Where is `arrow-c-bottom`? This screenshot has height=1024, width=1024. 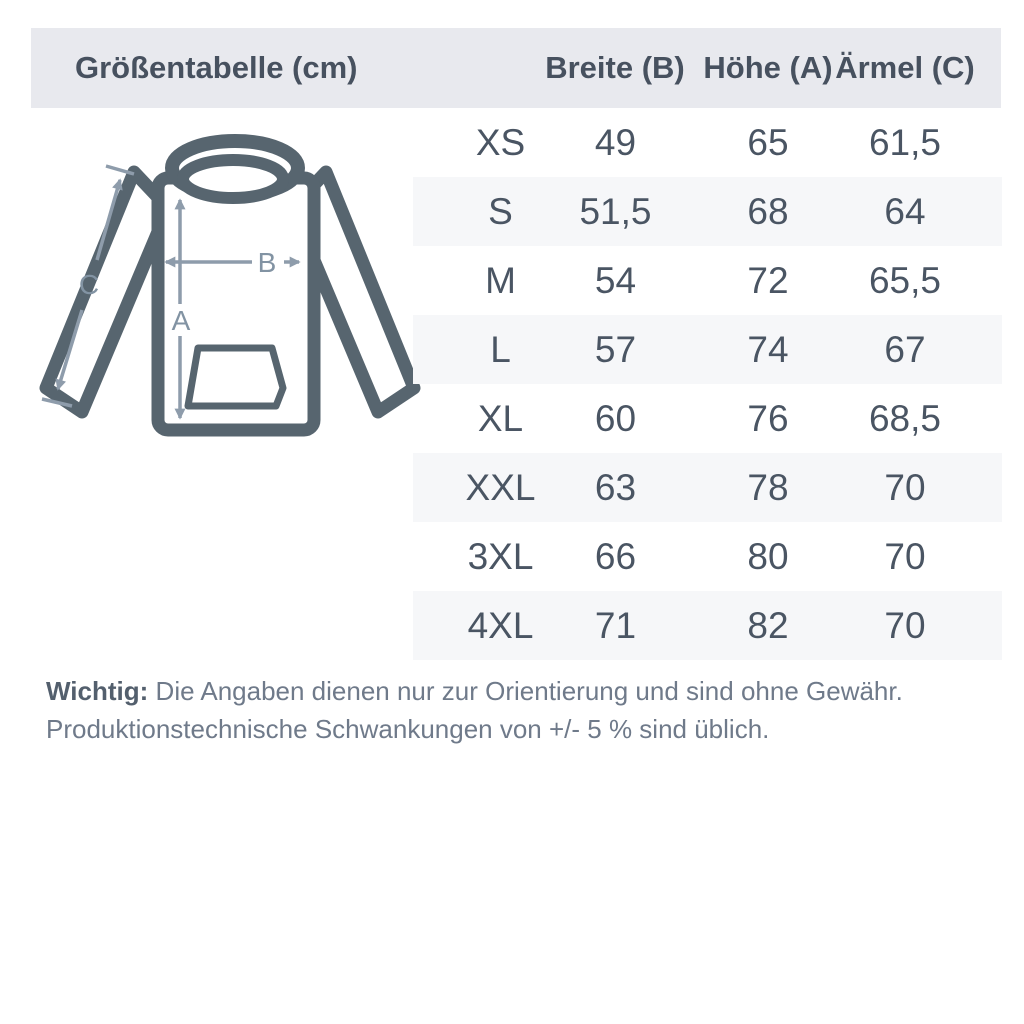 arrow-c-bottom is located at coordinates (69, 350).